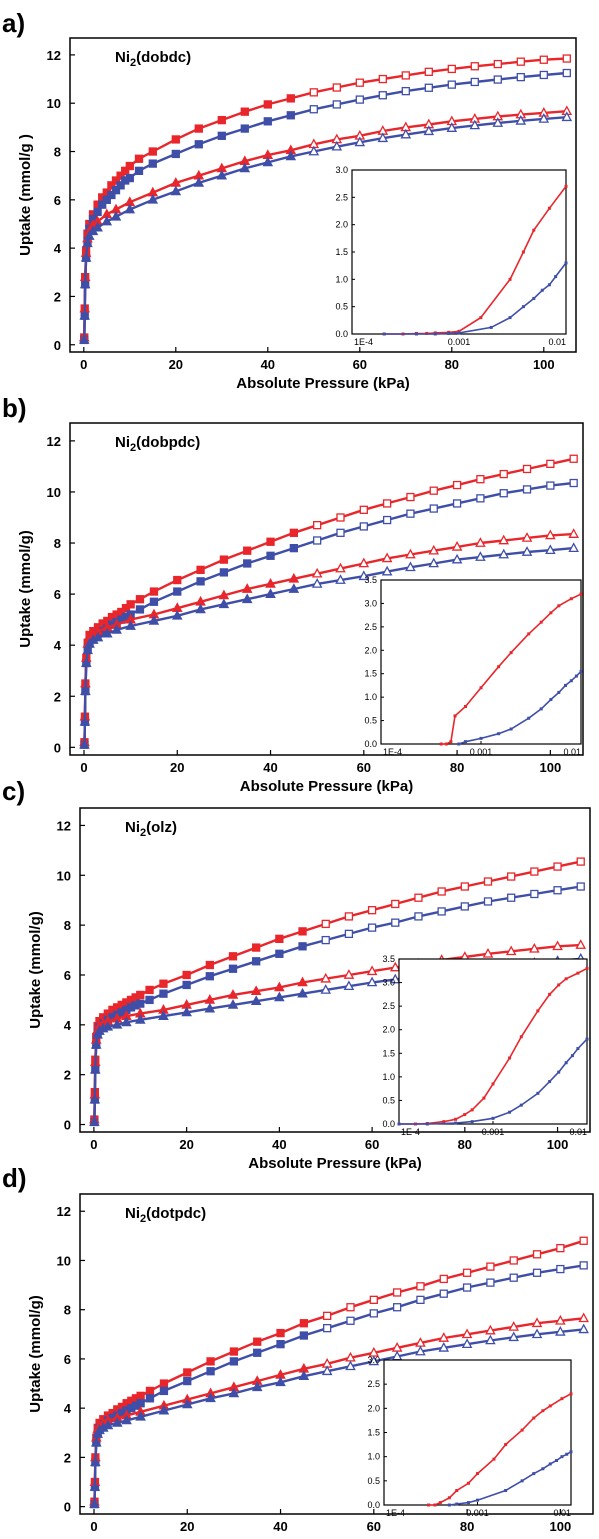 The width and height of the screenshot is (599, 1539). What do you see at coordinates (57, 696) in the screenshot?
I see `y-tick-label: 2` at bounding box center [57, 696].